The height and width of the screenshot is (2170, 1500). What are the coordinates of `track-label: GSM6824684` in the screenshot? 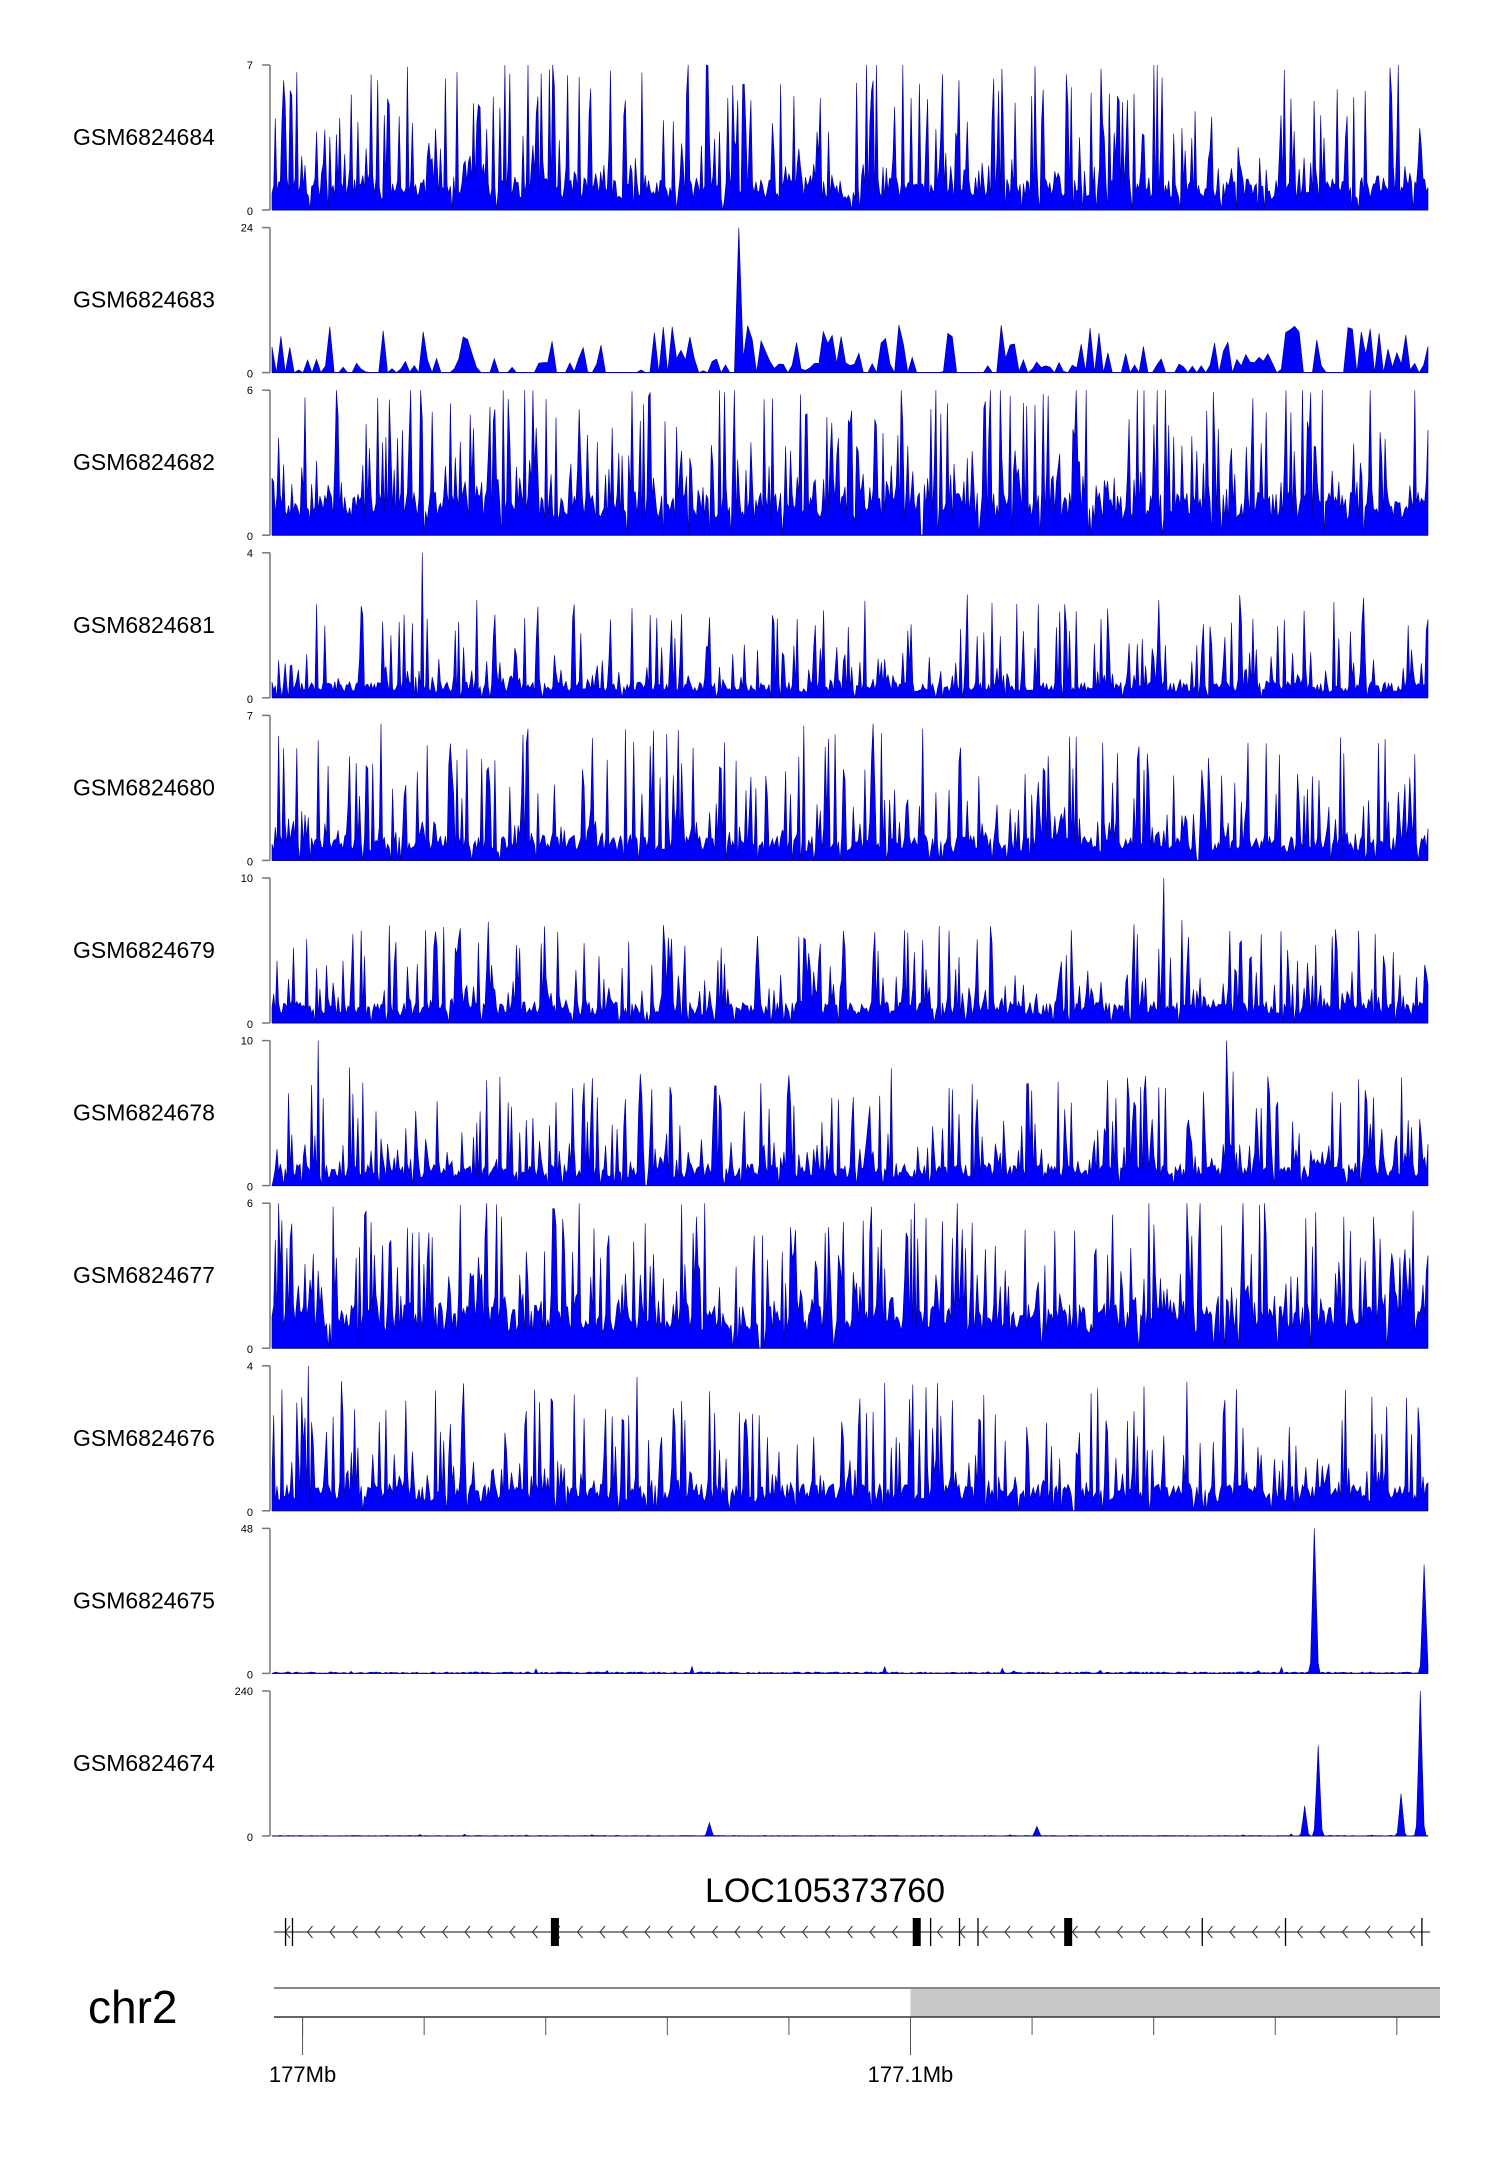 It's located at (144, 137).